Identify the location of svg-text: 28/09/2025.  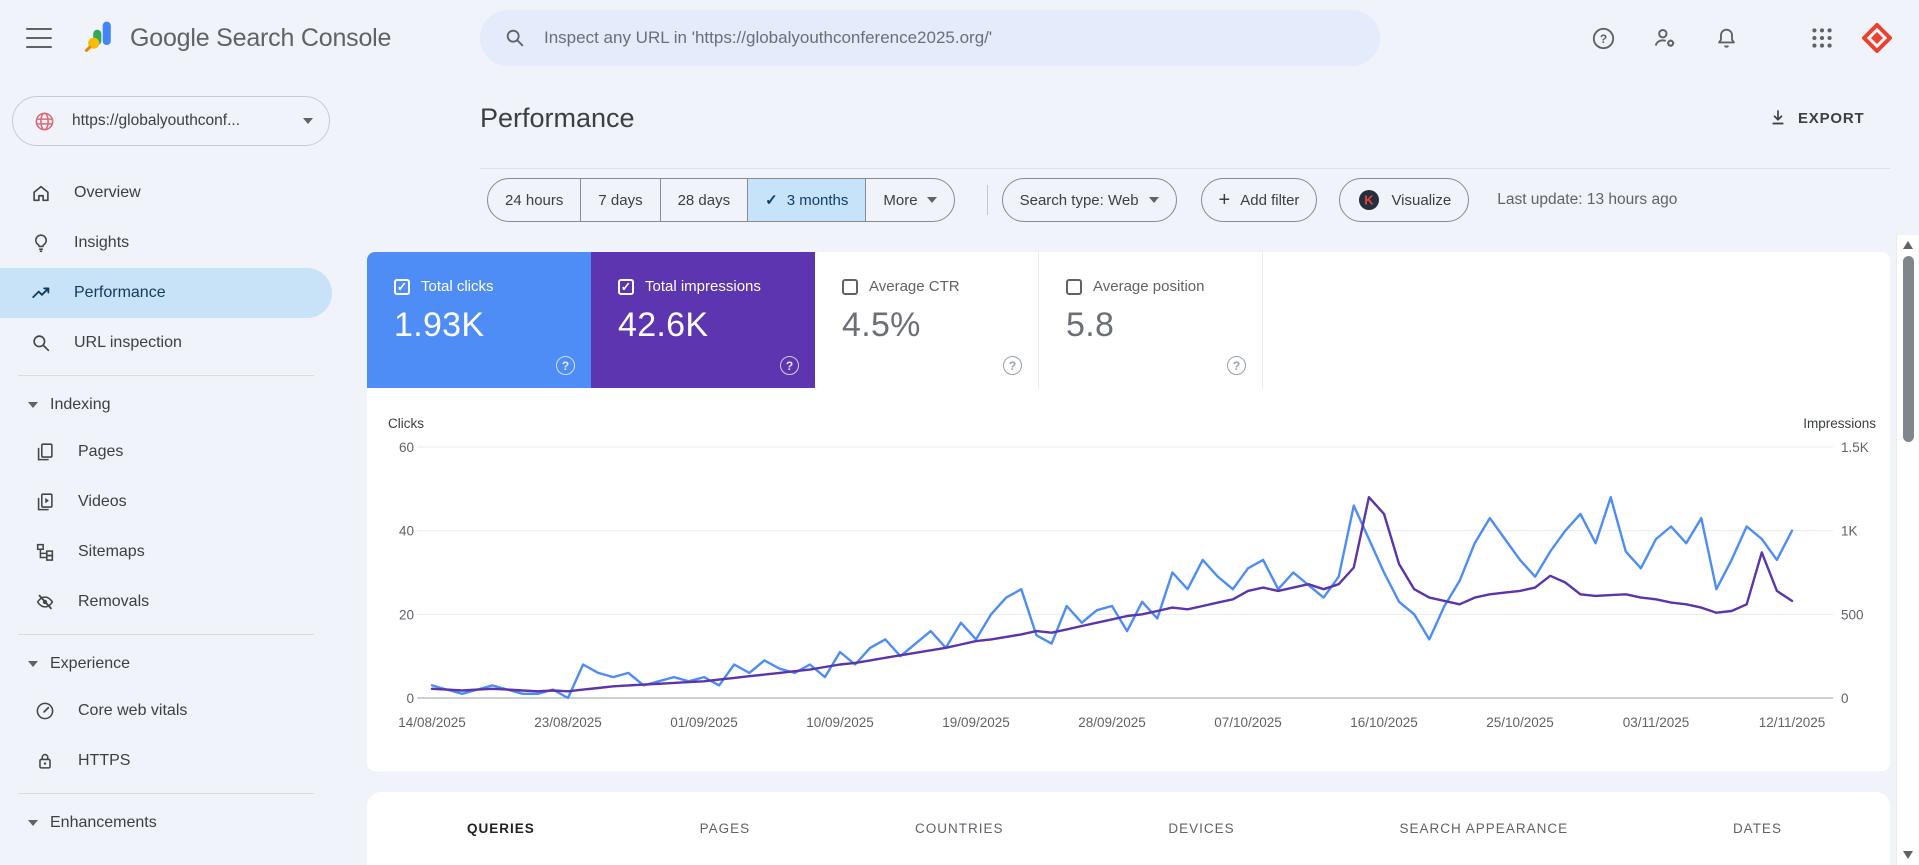
(1112, 722).